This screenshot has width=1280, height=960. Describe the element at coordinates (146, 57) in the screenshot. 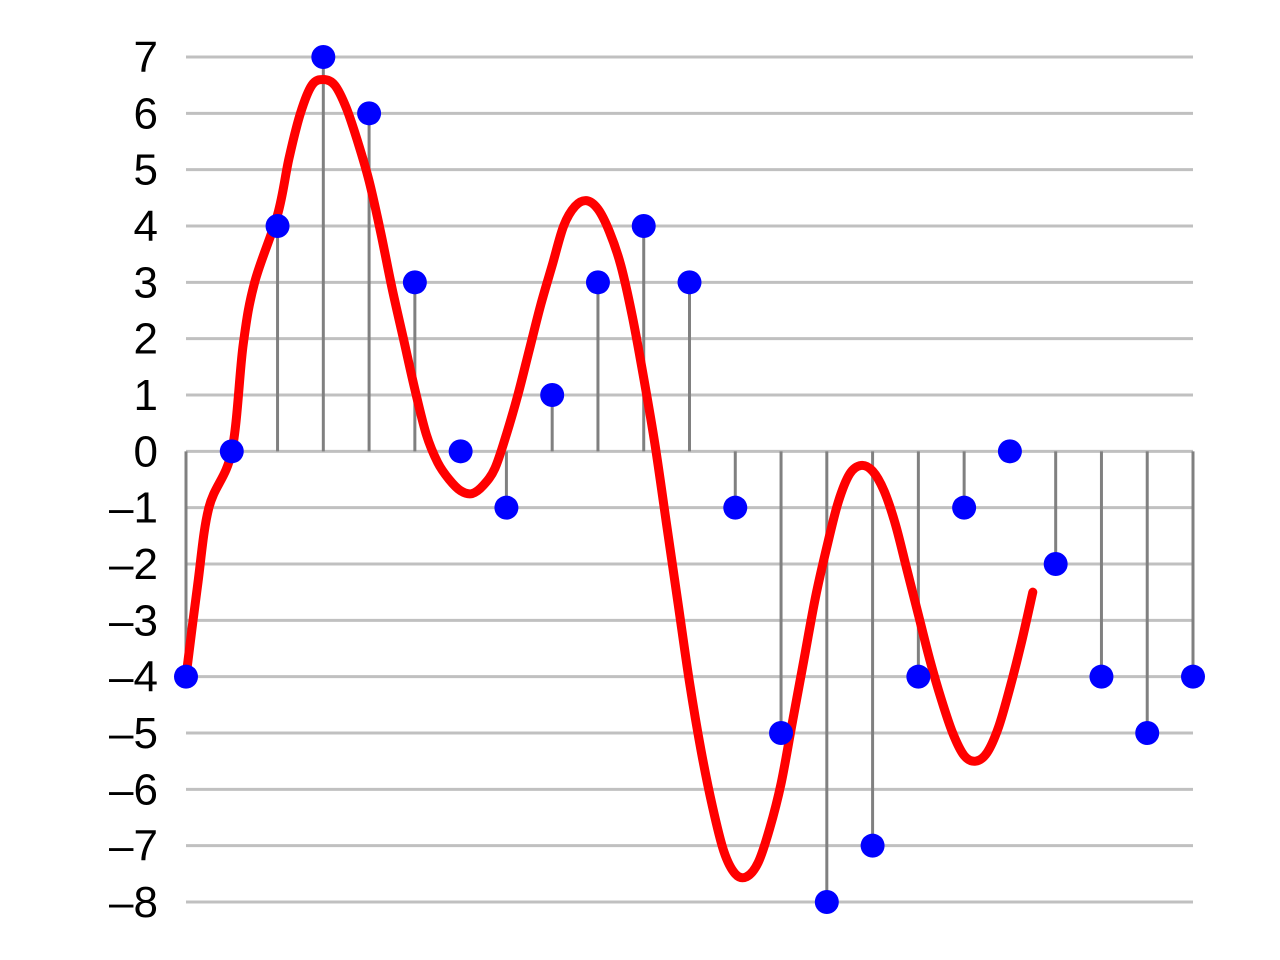

I see `y-tick-label: 7` at that location.